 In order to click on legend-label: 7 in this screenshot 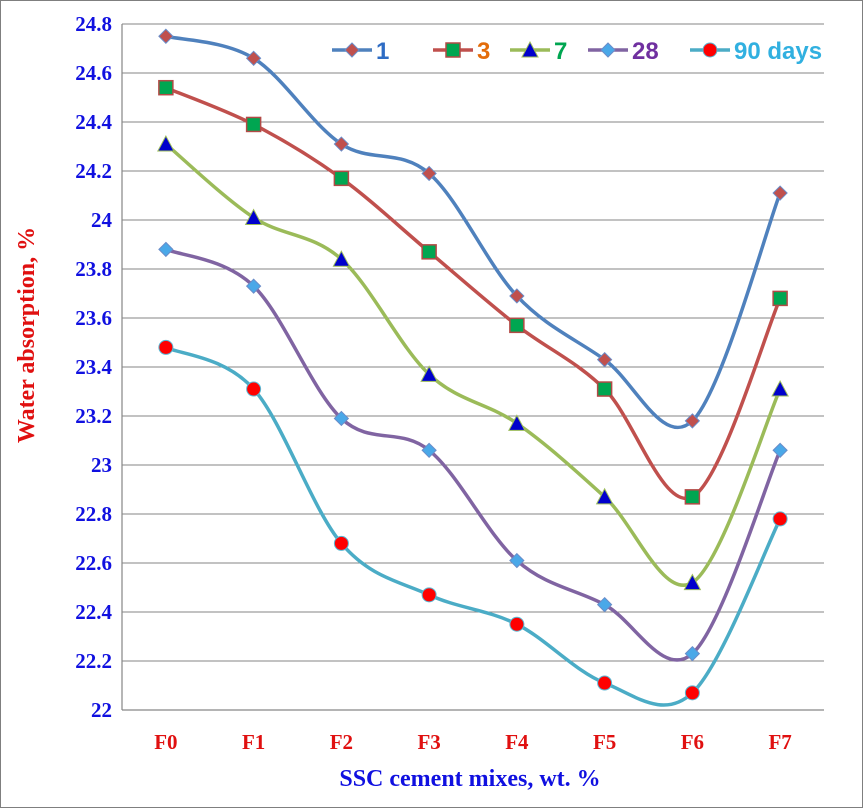, I will do `click(560, 51)`.